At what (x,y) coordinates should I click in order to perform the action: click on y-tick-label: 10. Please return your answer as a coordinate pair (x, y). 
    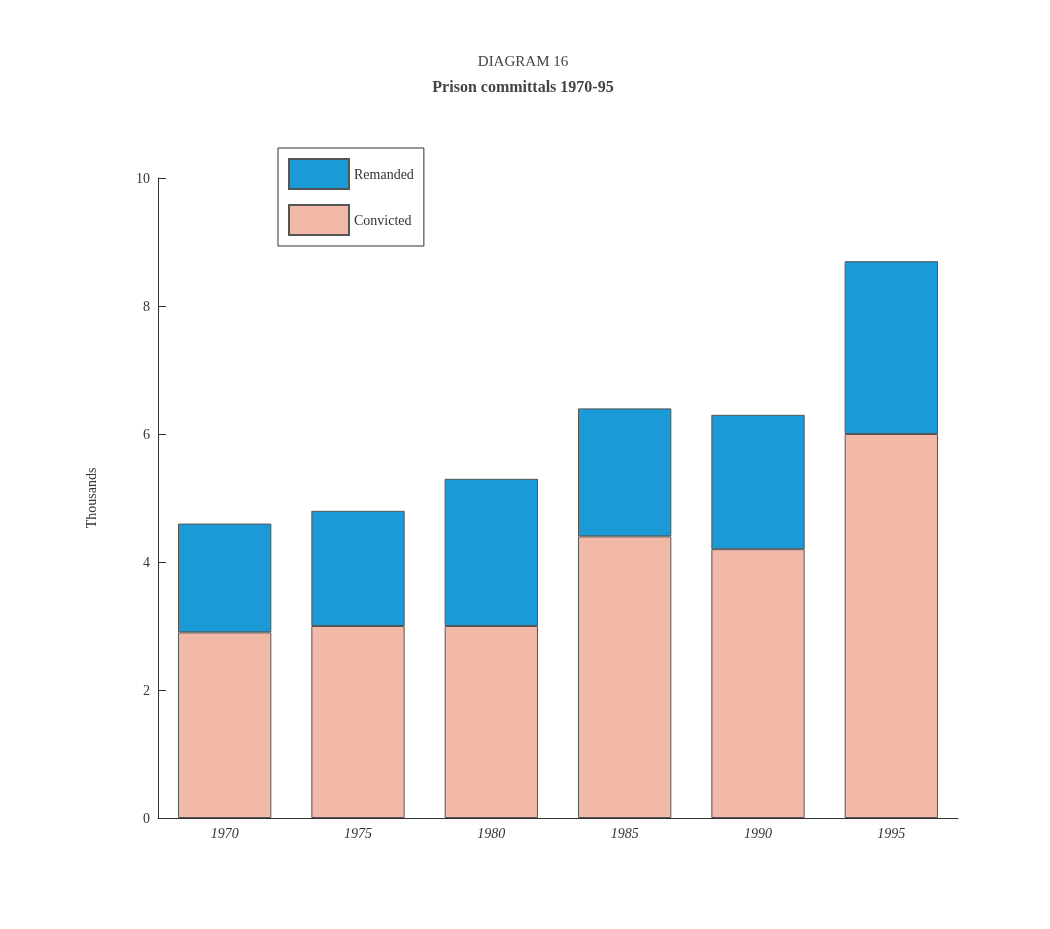
    Looking at the image, I should click on (143, 178).